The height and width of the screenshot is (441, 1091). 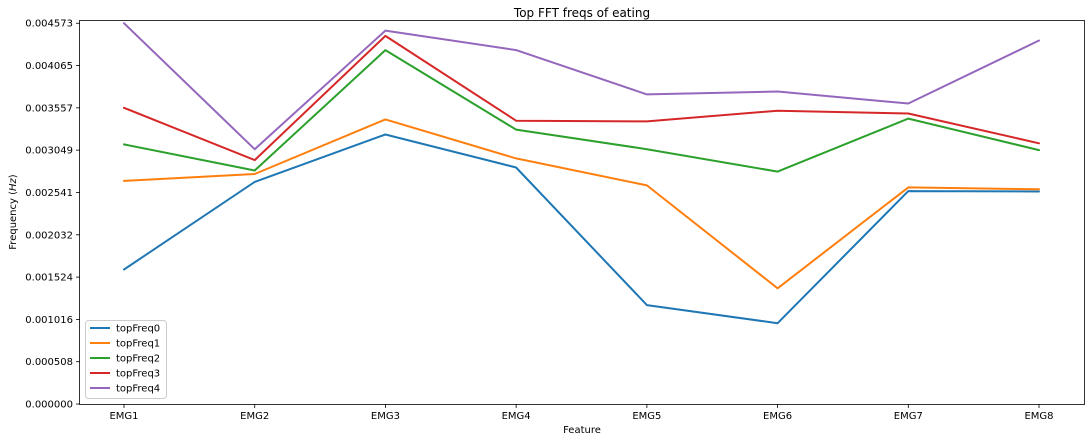 What do you see at coordinates (138, 359) in the screenshot?
I see `legend-label: topFreq2` at bounding box center [138, 359].